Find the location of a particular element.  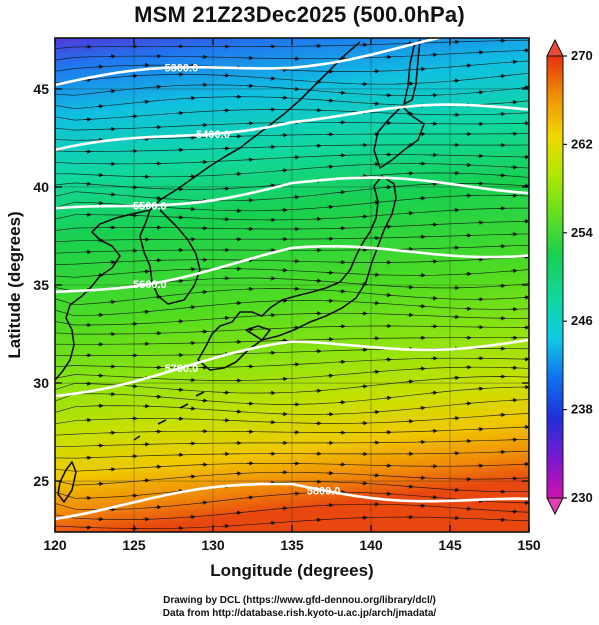

contour-label: 5400.0 is located at coordinates (213, 135).